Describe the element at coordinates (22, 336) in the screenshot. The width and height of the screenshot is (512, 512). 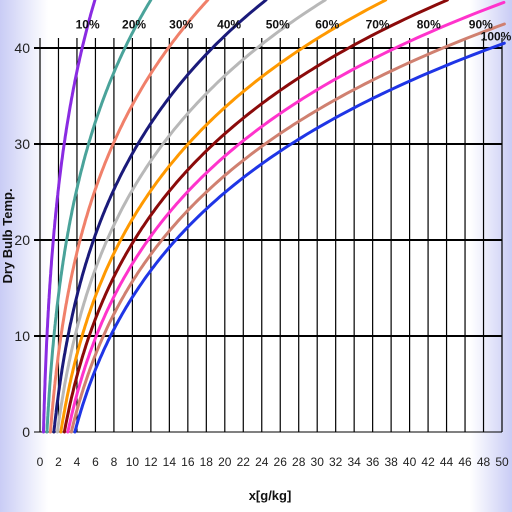
I see `y-tick-label: 10` at that location.